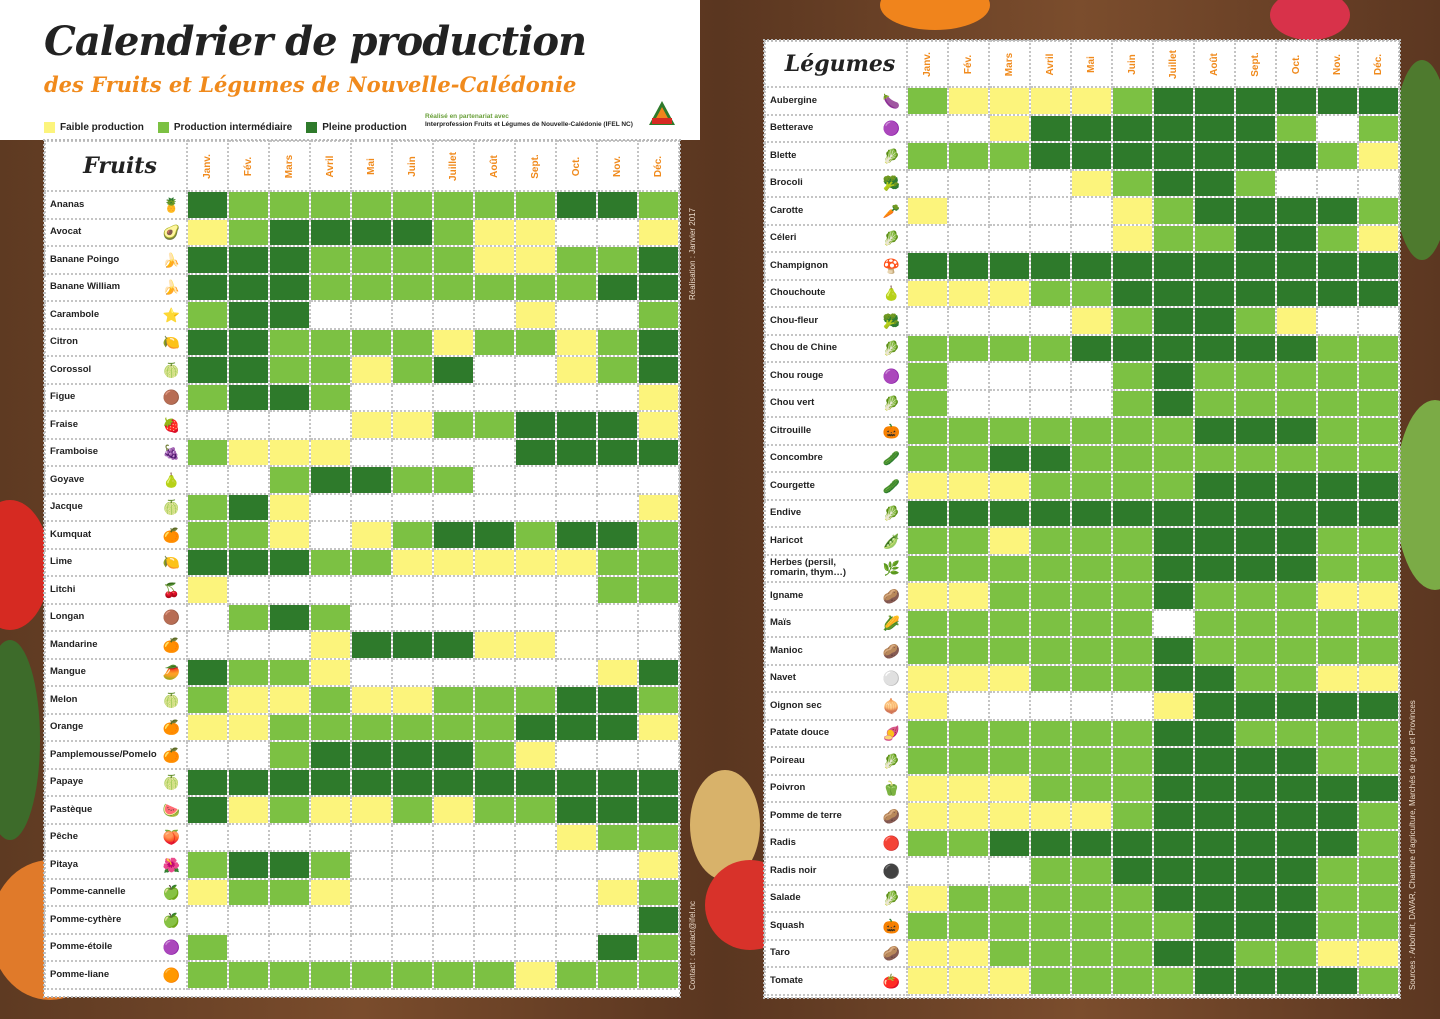 Image resolution: width=1440 pixels, height=1019 pixels. What do you see at coordinates (116, 342) in the screenshot?
I see `row-label-cell: Citron 🍋` at bounding box center [116, 342].